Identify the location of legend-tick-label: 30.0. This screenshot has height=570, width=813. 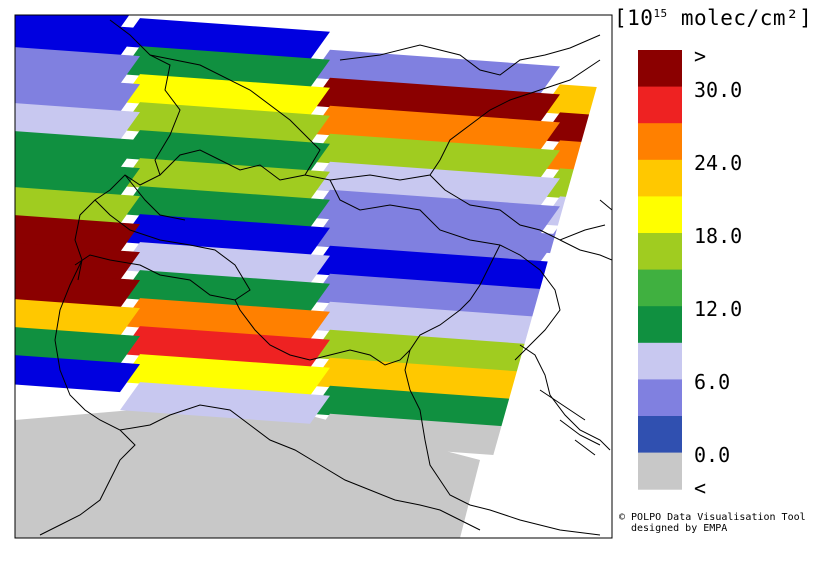
(718, 90).